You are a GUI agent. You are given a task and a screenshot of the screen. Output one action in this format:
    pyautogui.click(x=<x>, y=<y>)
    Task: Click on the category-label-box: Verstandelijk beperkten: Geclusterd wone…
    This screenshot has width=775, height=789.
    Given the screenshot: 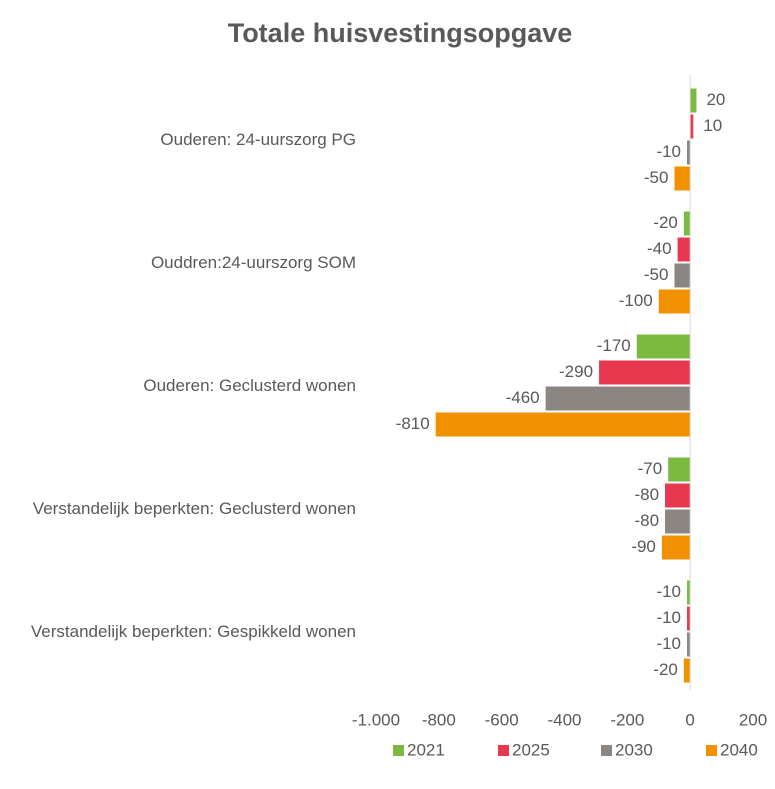 What is the action you would take?
    pyautogui.click(x=178, y=509)
    